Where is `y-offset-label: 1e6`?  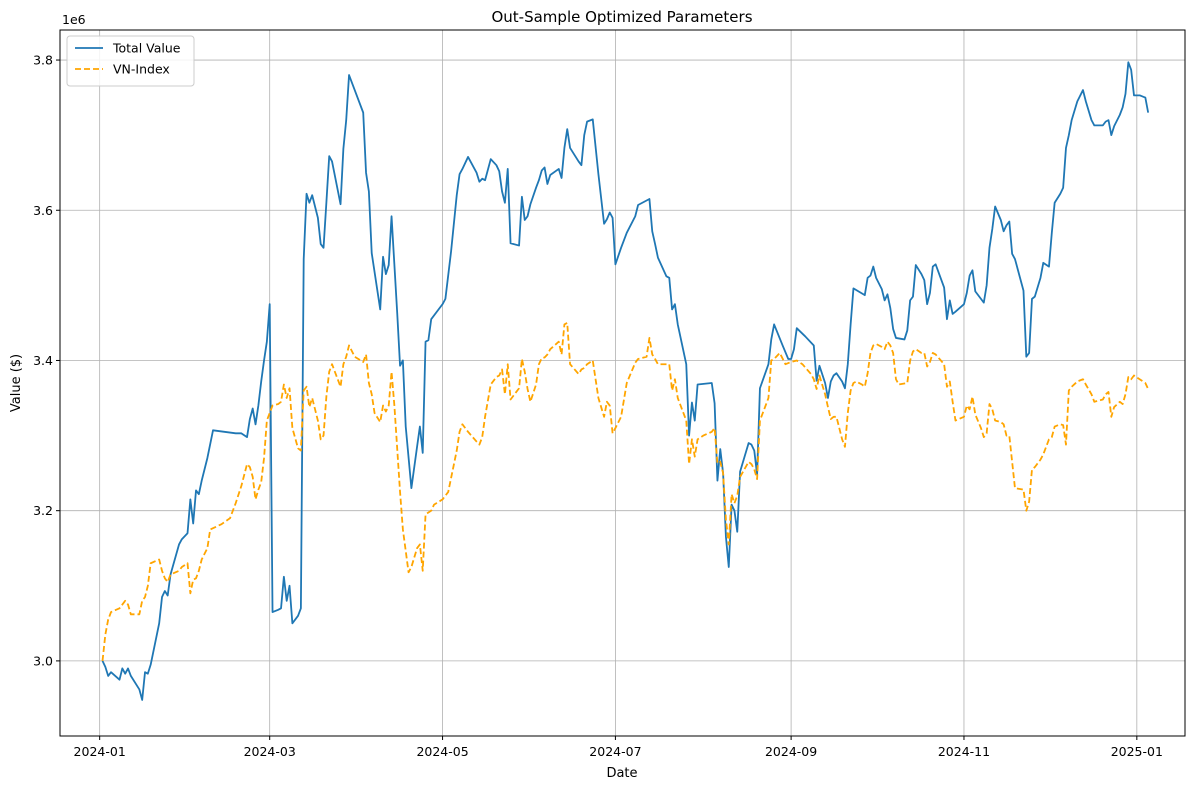 y-offset-label: 1e6 is located at coordinates (74, 19).